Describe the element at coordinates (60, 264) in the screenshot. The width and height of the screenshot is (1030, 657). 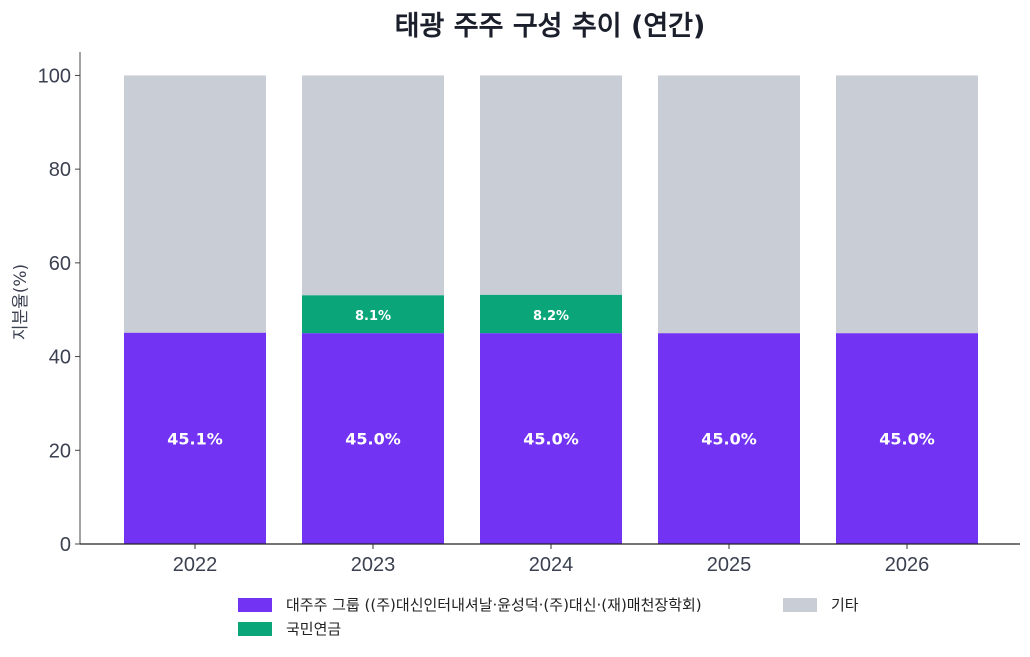
I see `y-tick-label-60: 60` at that location.